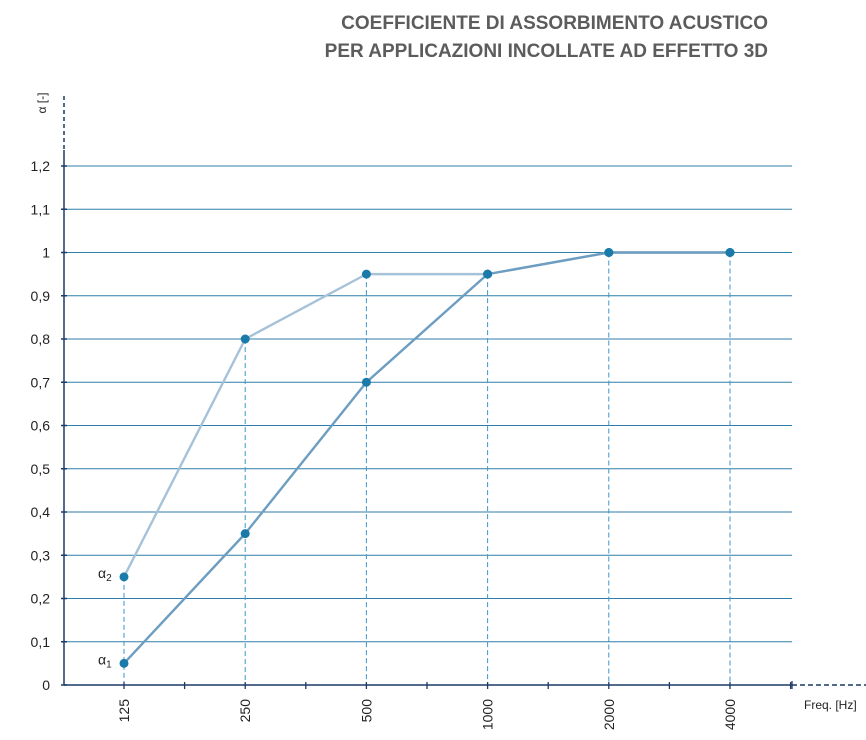  Describe the element at coordinates (41, 426) in the screenshot. I see `y-tick-label: 0,6` at that location.